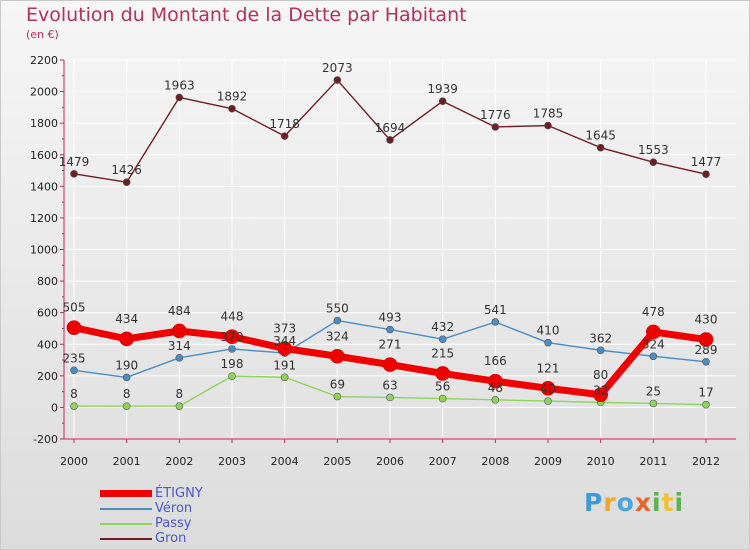 The width and height of the screenshot is (750, 550). What do you see at coordinates (44, 155) in the screenshot?
I see `y-tick-label: 1600` at bounding box center [44, 155].